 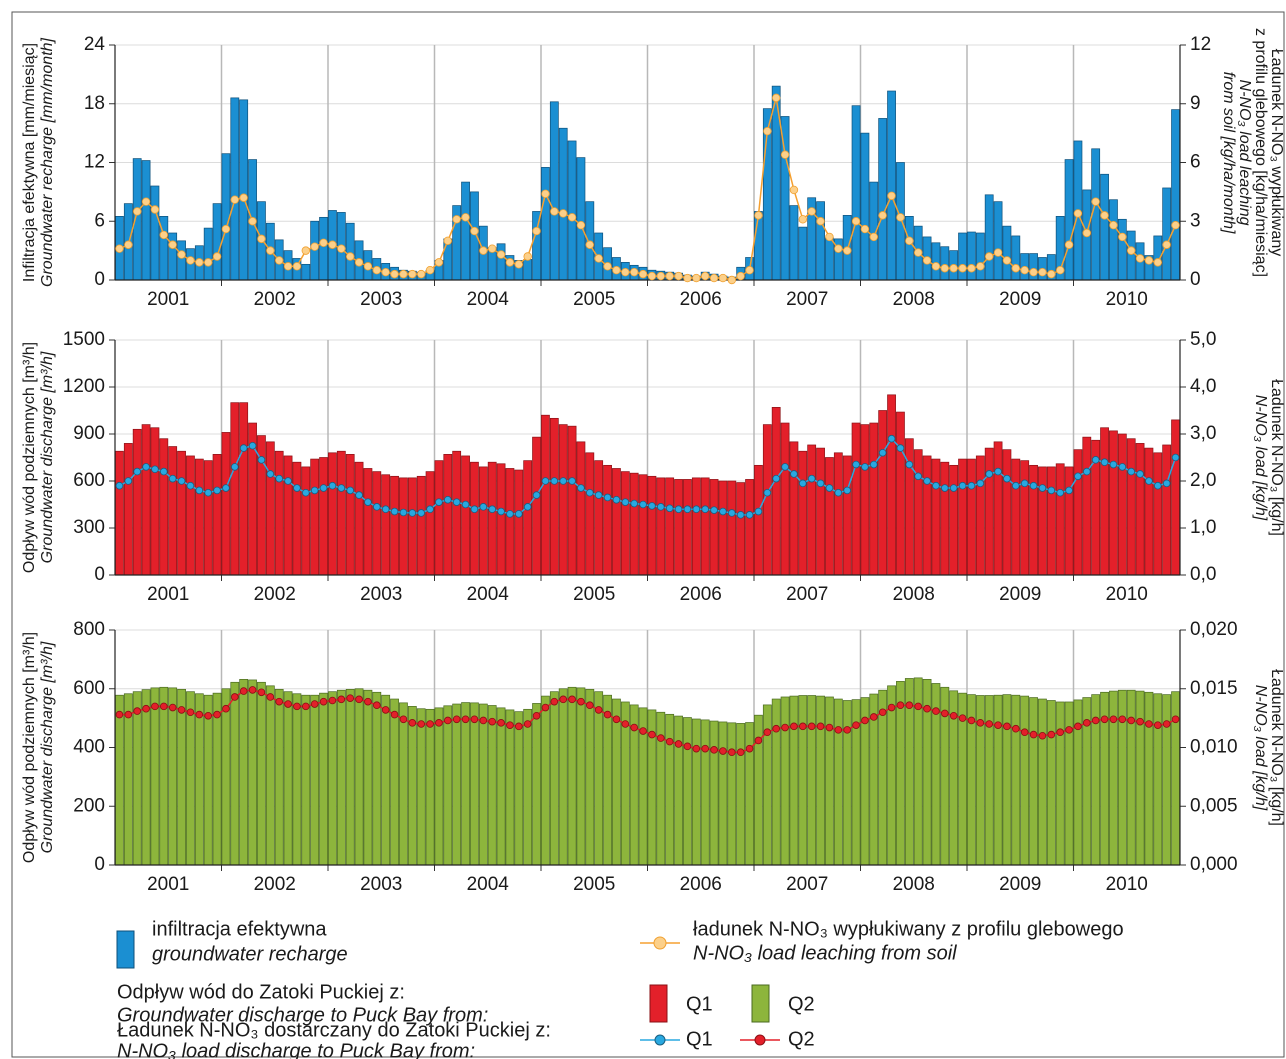 What do you see at coordinates (1020, 299) in the screenshot?
I see `x-tick-label: 2009` at bounding box center [1020, 299].